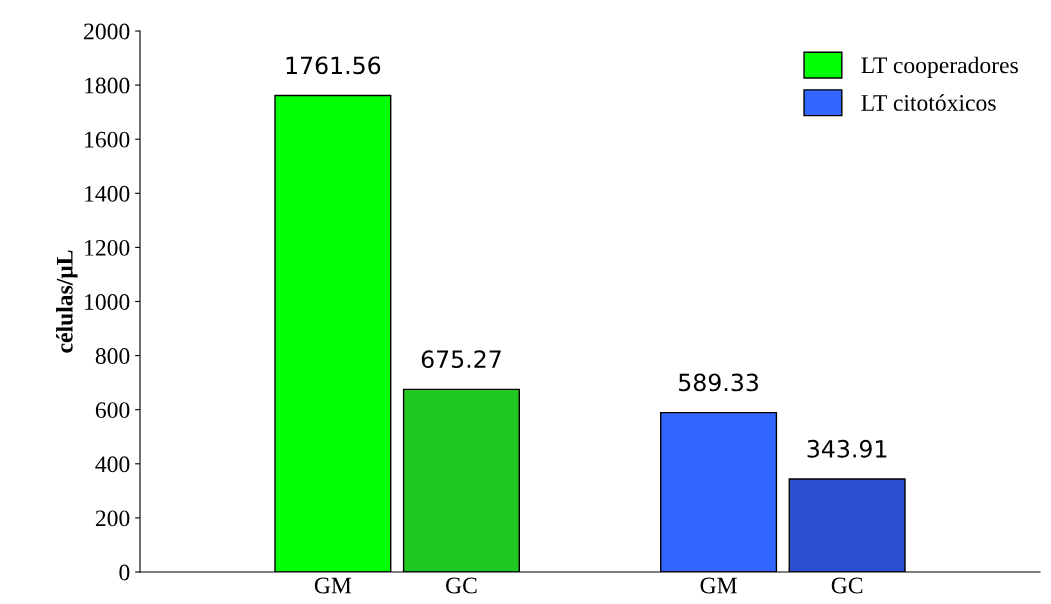 This screenshot has height=604, width=1051. Describe the element at coordinates (107, 247) in the screenshot. I see `y-tick-label: 1200` at that location.